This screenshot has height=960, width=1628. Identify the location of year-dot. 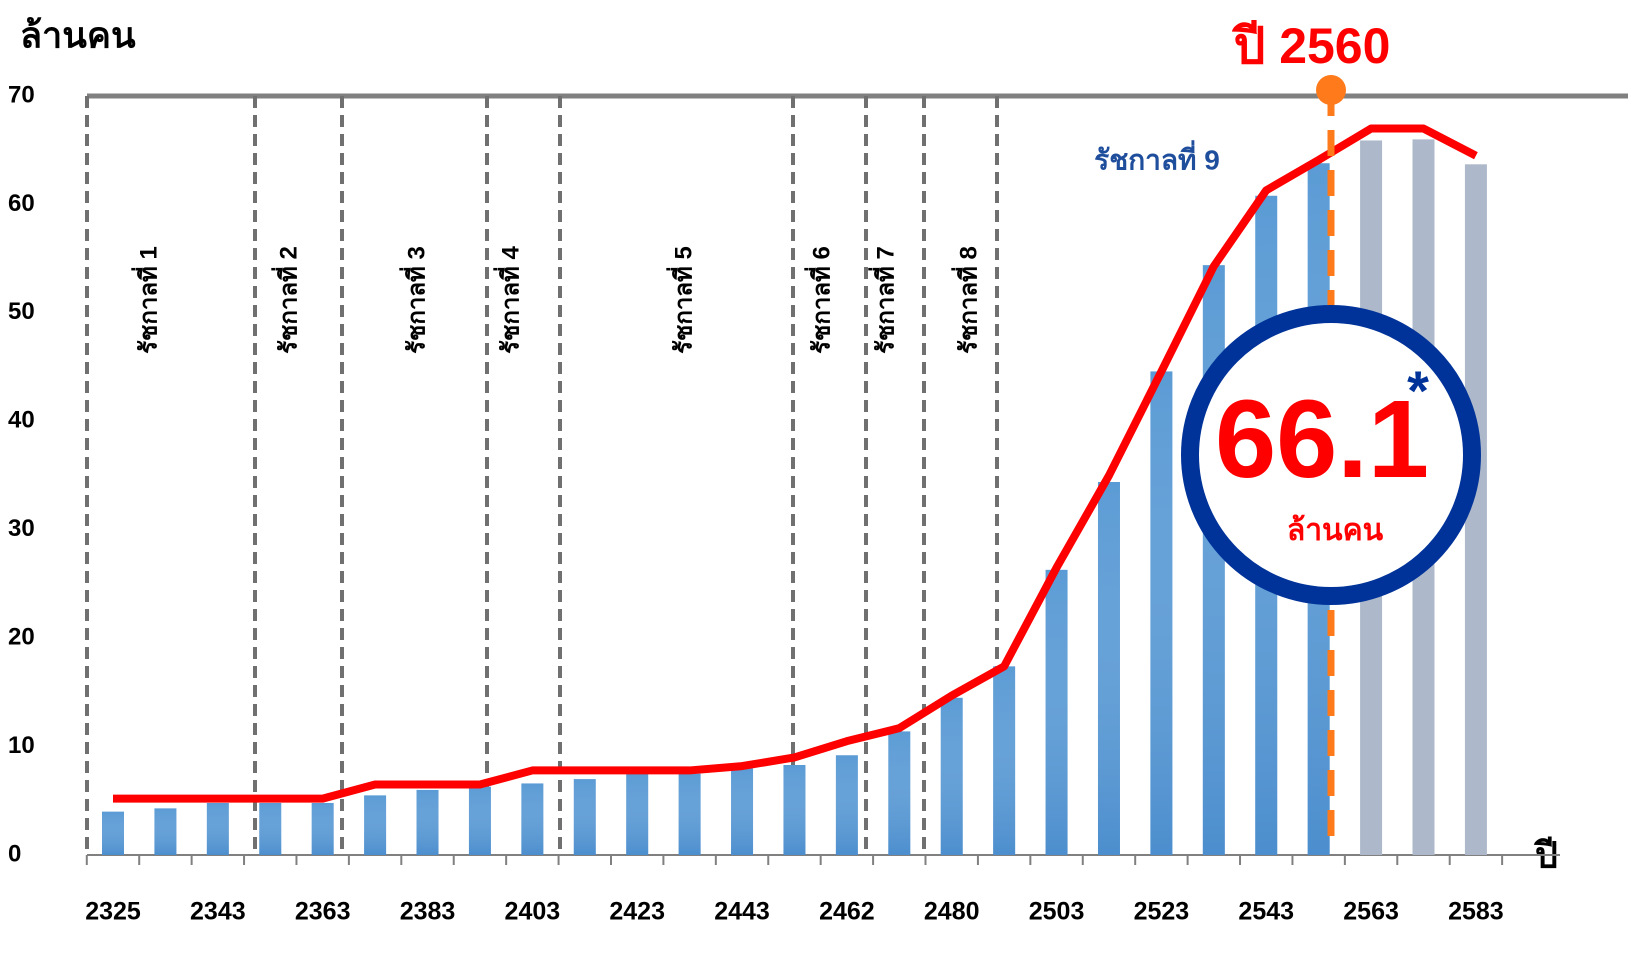
(1331, 90).